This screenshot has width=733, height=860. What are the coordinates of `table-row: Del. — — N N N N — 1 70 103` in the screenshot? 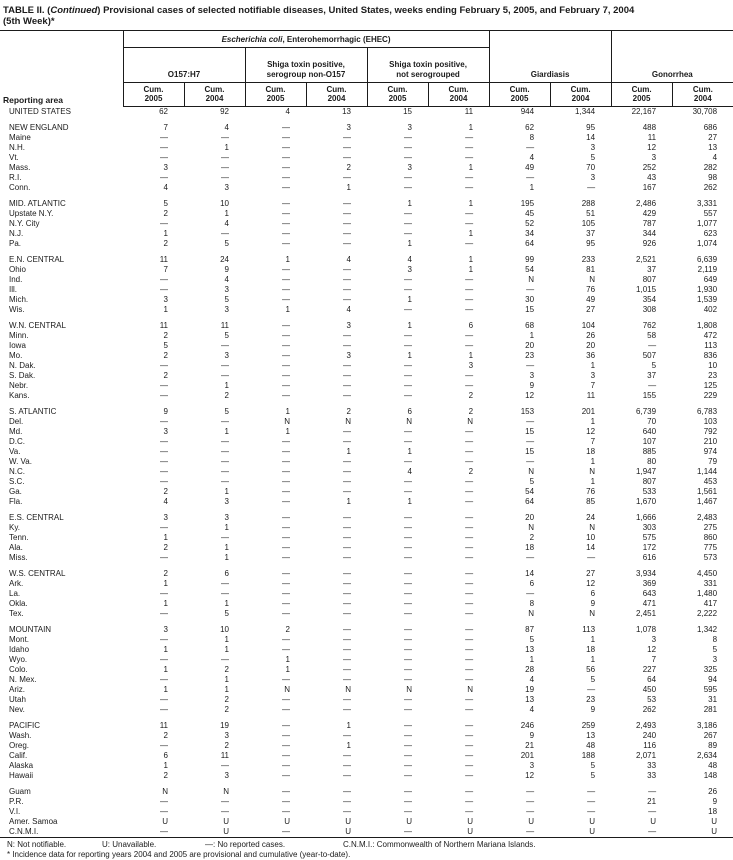 It's located at (366, 422).